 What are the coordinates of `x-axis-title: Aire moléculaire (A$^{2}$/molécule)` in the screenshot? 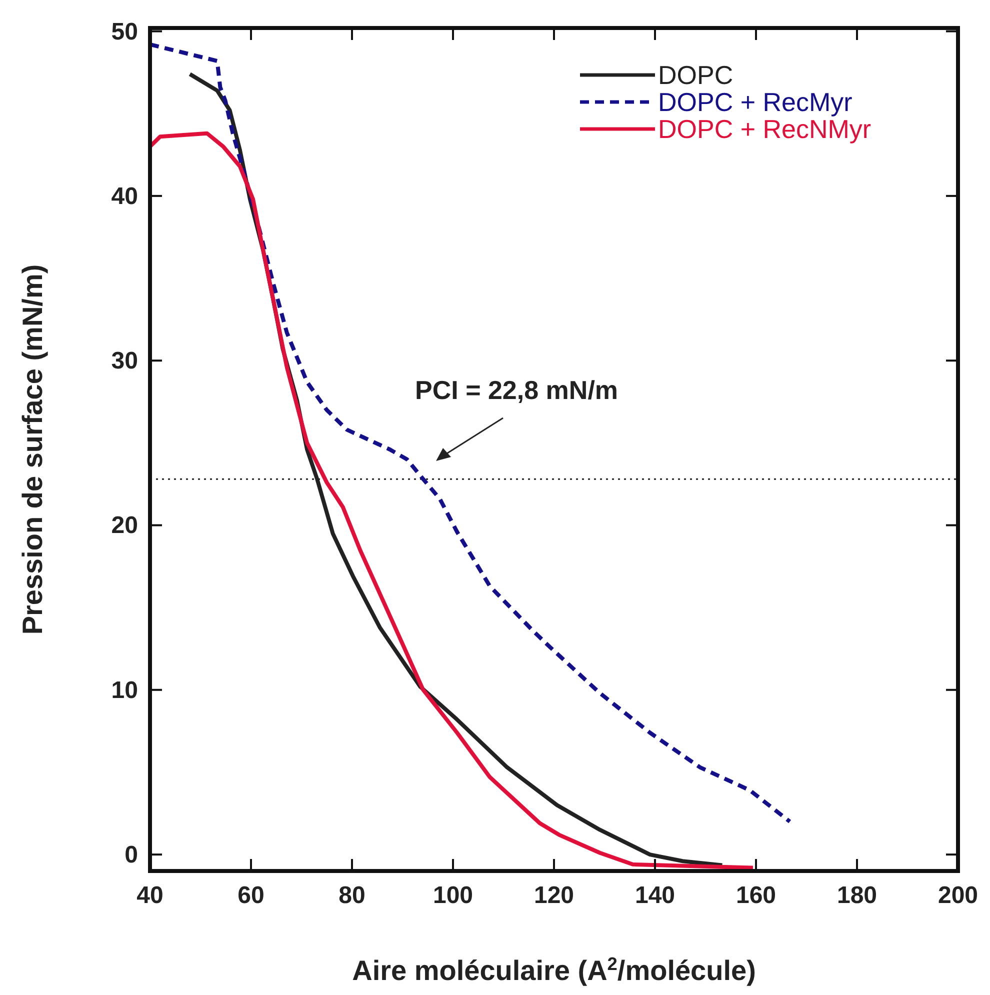 It's located at (554, 970).